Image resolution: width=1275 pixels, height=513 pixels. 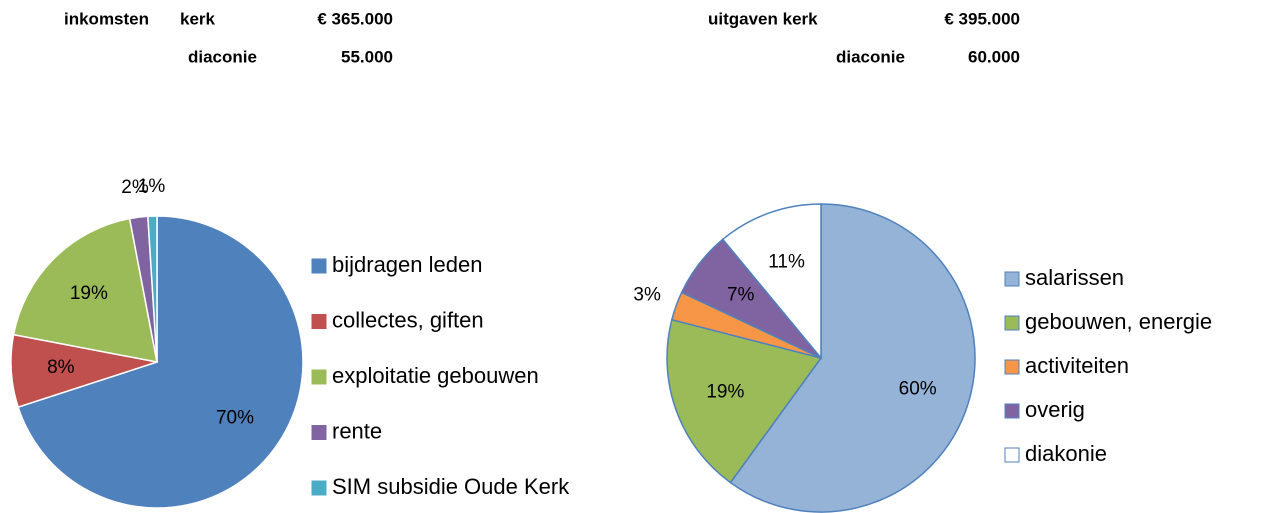 I want to click on data-label: 8%, so click(x=61, y=367).